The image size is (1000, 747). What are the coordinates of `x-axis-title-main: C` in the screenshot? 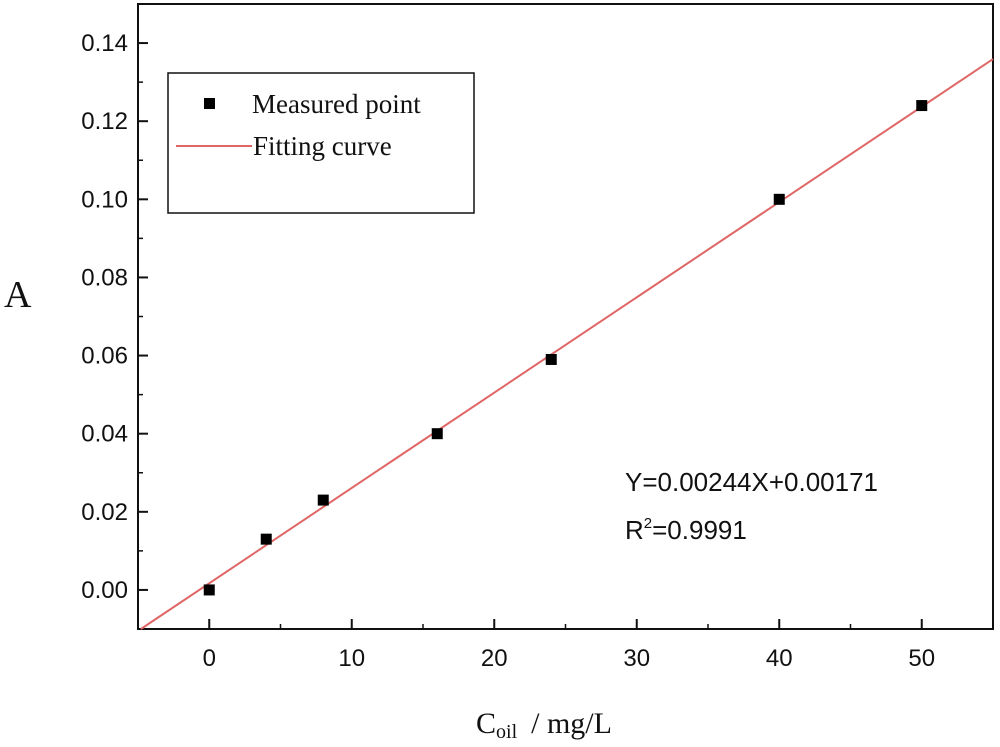 It's located at (486, 723).